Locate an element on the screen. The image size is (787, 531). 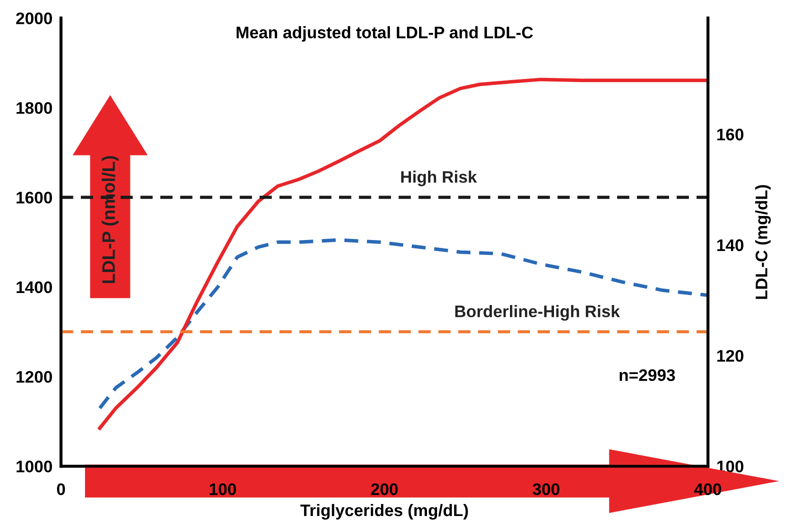
x-axis-title: Triglycerides (mg/dL) is located at coordinates (384, 512).